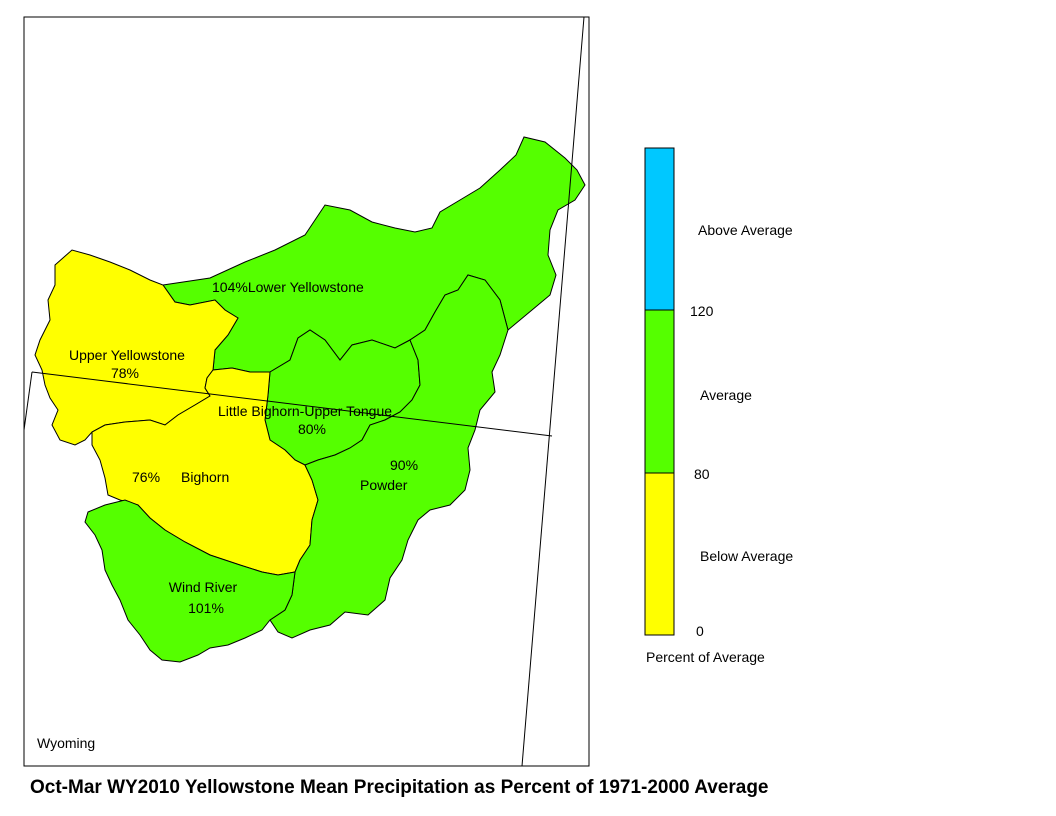 This screenshot has height=816, width=1056. Describe the element at coordinates (305, 411) in the screenshot. I see `label-little-bighorn-name: Little Bighorn-Upper Tongue` at that location.